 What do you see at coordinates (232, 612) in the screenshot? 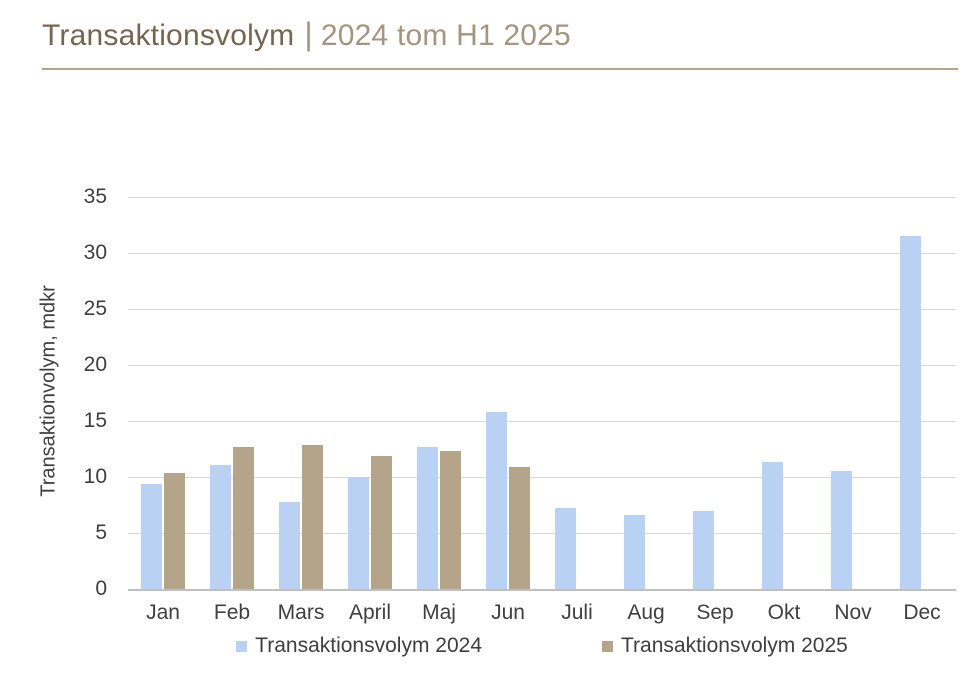
I see `x-tick-label-feb: Feb` at bounding box center [232, 612].